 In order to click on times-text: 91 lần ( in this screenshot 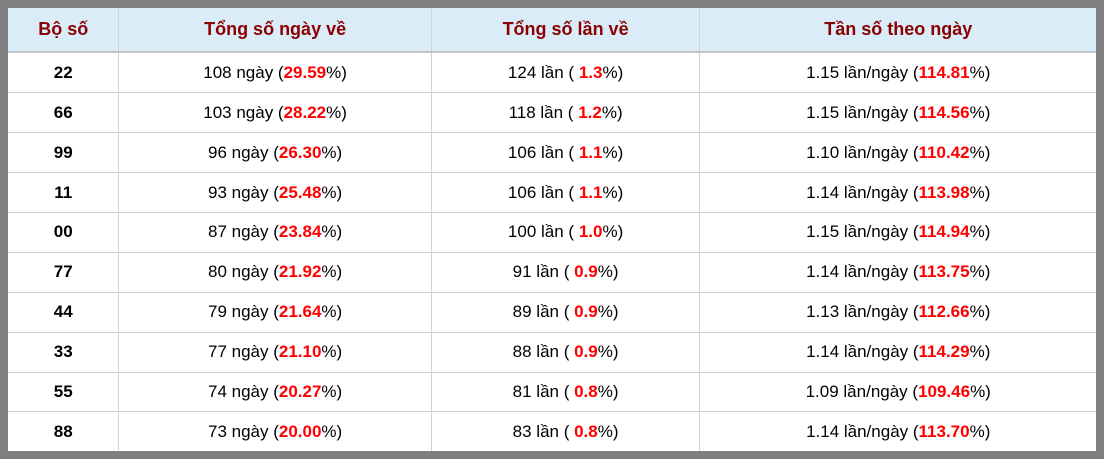, I will do `click(543, 272)`.